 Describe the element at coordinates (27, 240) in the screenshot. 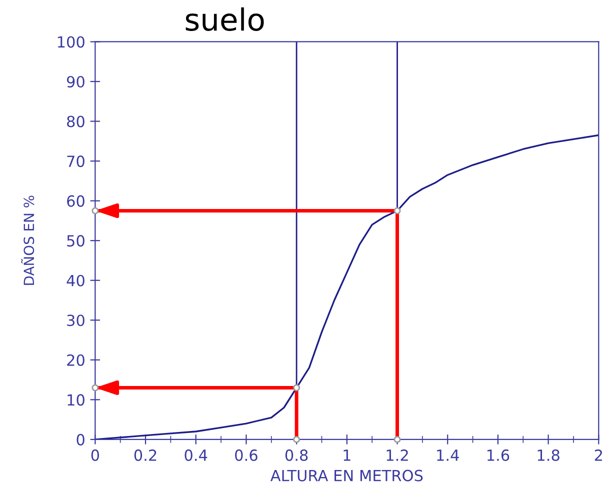

I see `y-axis-title: DAÑOS EN %` at that location.